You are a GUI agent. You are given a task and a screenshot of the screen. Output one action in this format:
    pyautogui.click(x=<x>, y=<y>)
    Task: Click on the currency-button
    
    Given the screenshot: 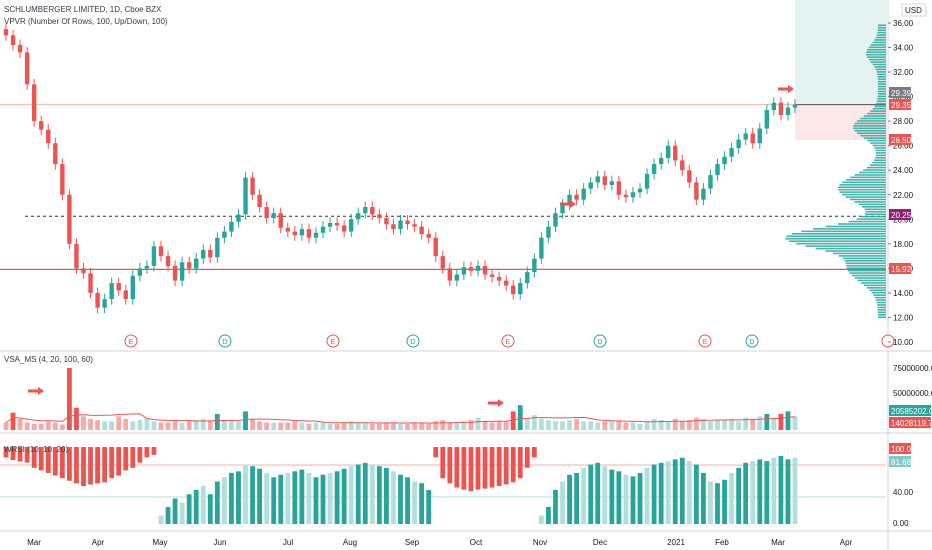 What is the action you would take?
    pyautogui.click(x=914, y=10)
    